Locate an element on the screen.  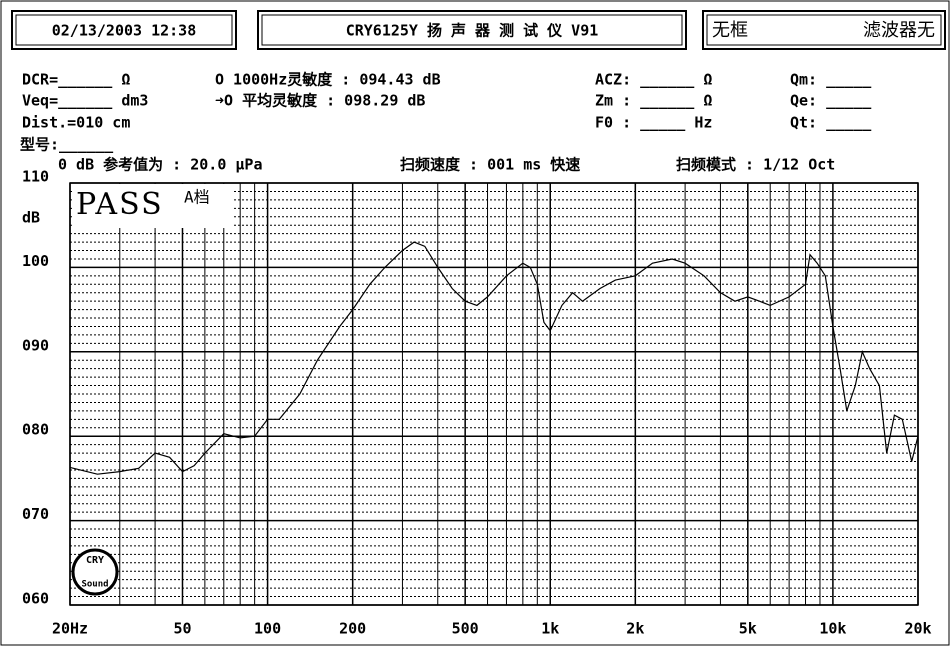
instrument: CRY6125Y 扬 声 器 测 试 仪 V91 is located at coordinates (472, 31).